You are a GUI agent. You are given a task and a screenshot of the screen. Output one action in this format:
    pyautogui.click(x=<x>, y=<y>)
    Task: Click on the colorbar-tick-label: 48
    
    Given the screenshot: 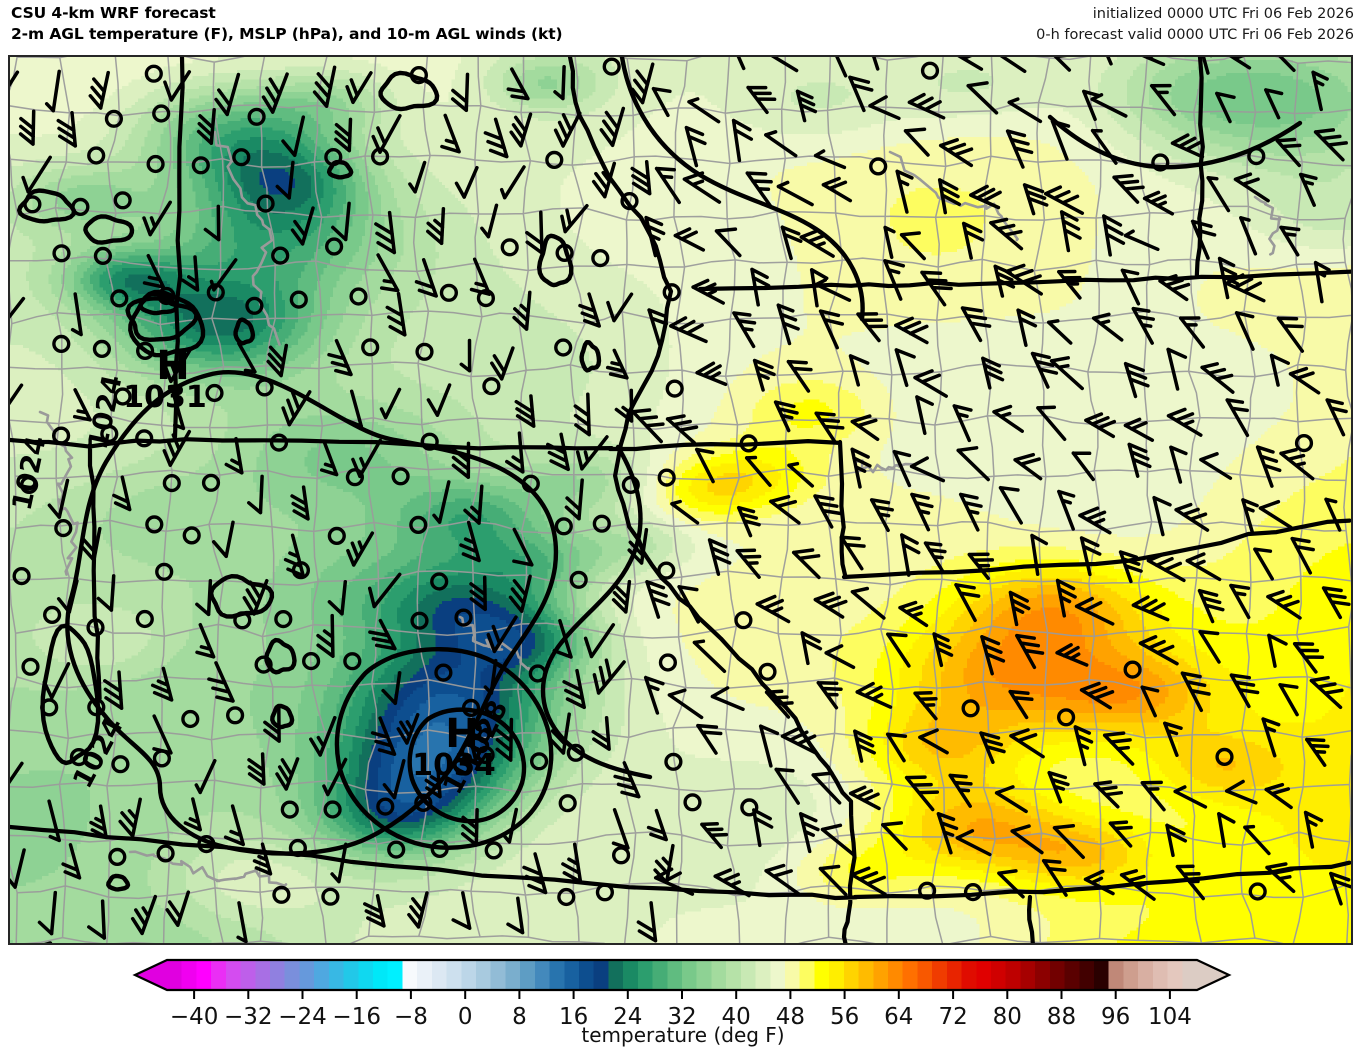 What is the action you would take?
    pyautogui.click(x=790, y=1017)
    